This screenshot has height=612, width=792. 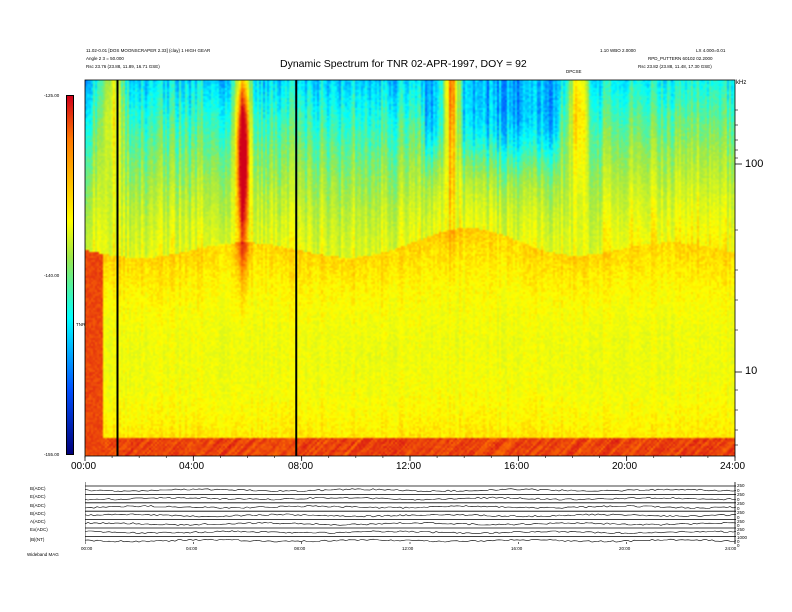 I want to click on x-tick-label: 24:00, so click(x=733, y=466).